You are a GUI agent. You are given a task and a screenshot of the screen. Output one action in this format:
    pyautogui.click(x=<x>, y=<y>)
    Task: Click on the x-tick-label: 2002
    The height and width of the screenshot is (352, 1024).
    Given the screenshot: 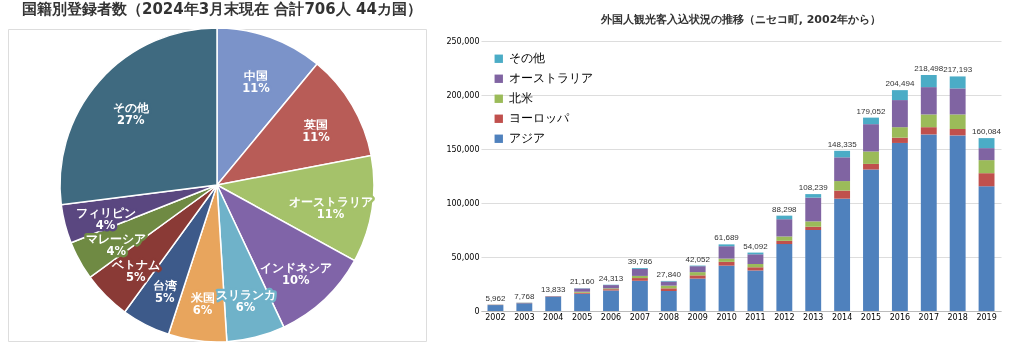 What is the action you would take?
    pyautogui.click(x=495, y=317)
    